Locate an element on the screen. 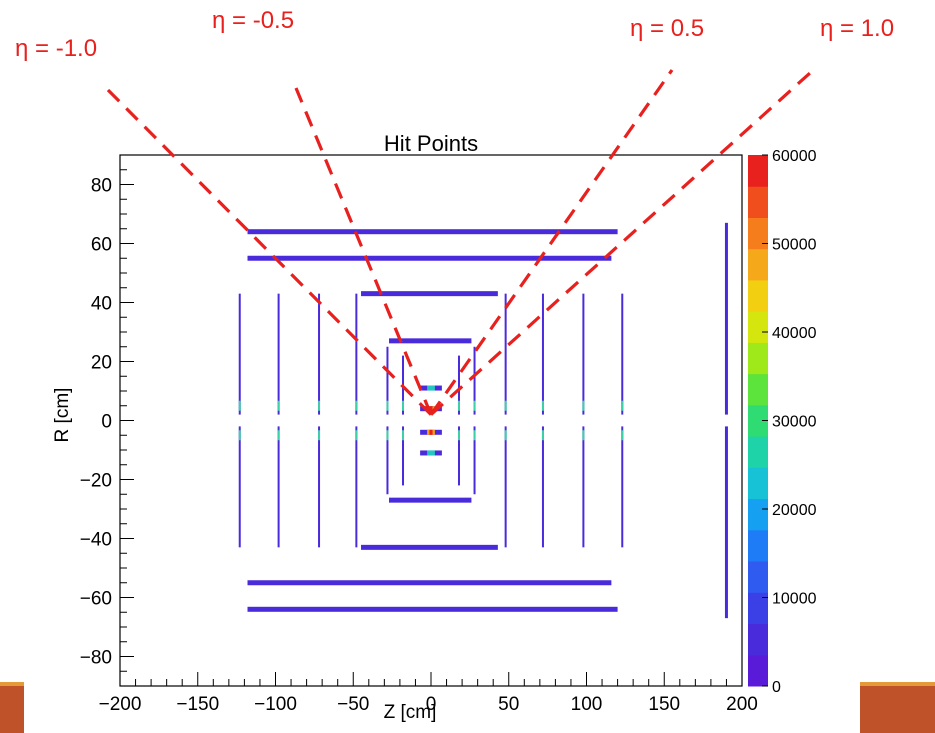  y-tick-label: 20 is located at coordinates (101, 363).